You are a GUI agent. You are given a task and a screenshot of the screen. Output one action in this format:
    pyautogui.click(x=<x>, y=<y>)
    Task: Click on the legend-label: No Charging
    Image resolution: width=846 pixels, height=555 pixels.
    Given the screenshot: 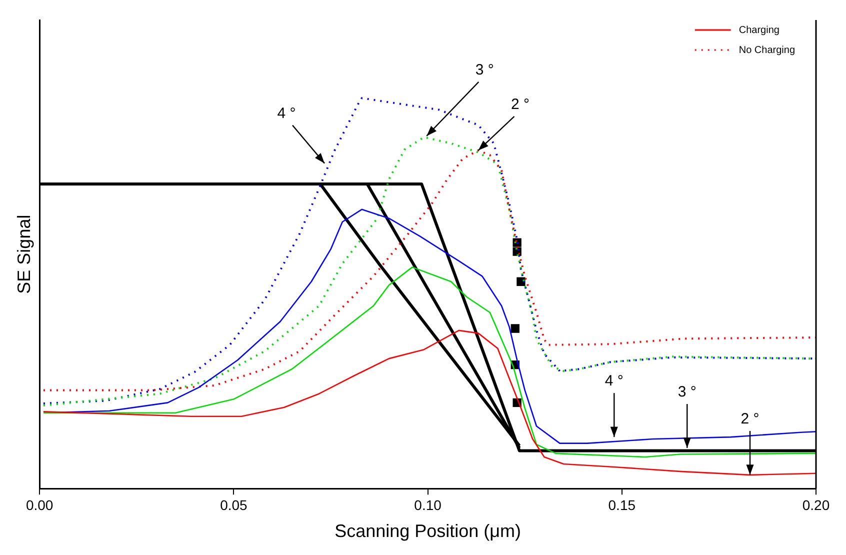 What is the action you would take?
    pyautogui.click(x=767, y=50)
    